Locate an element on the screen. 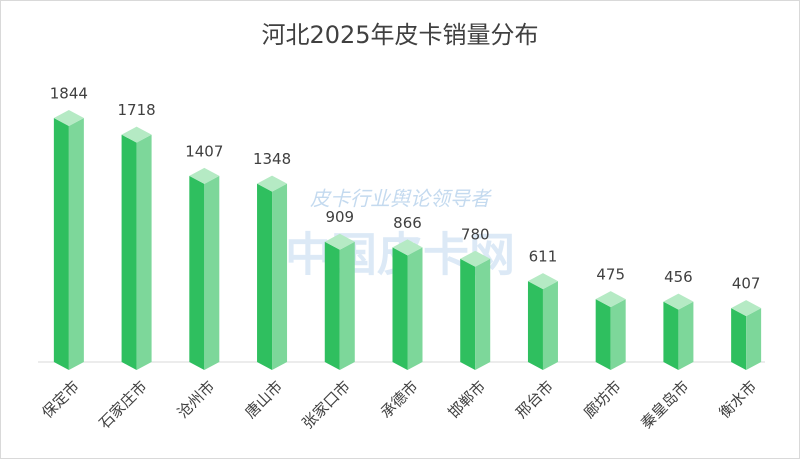  value-label: 1348 is located at coordinates (272, 159).